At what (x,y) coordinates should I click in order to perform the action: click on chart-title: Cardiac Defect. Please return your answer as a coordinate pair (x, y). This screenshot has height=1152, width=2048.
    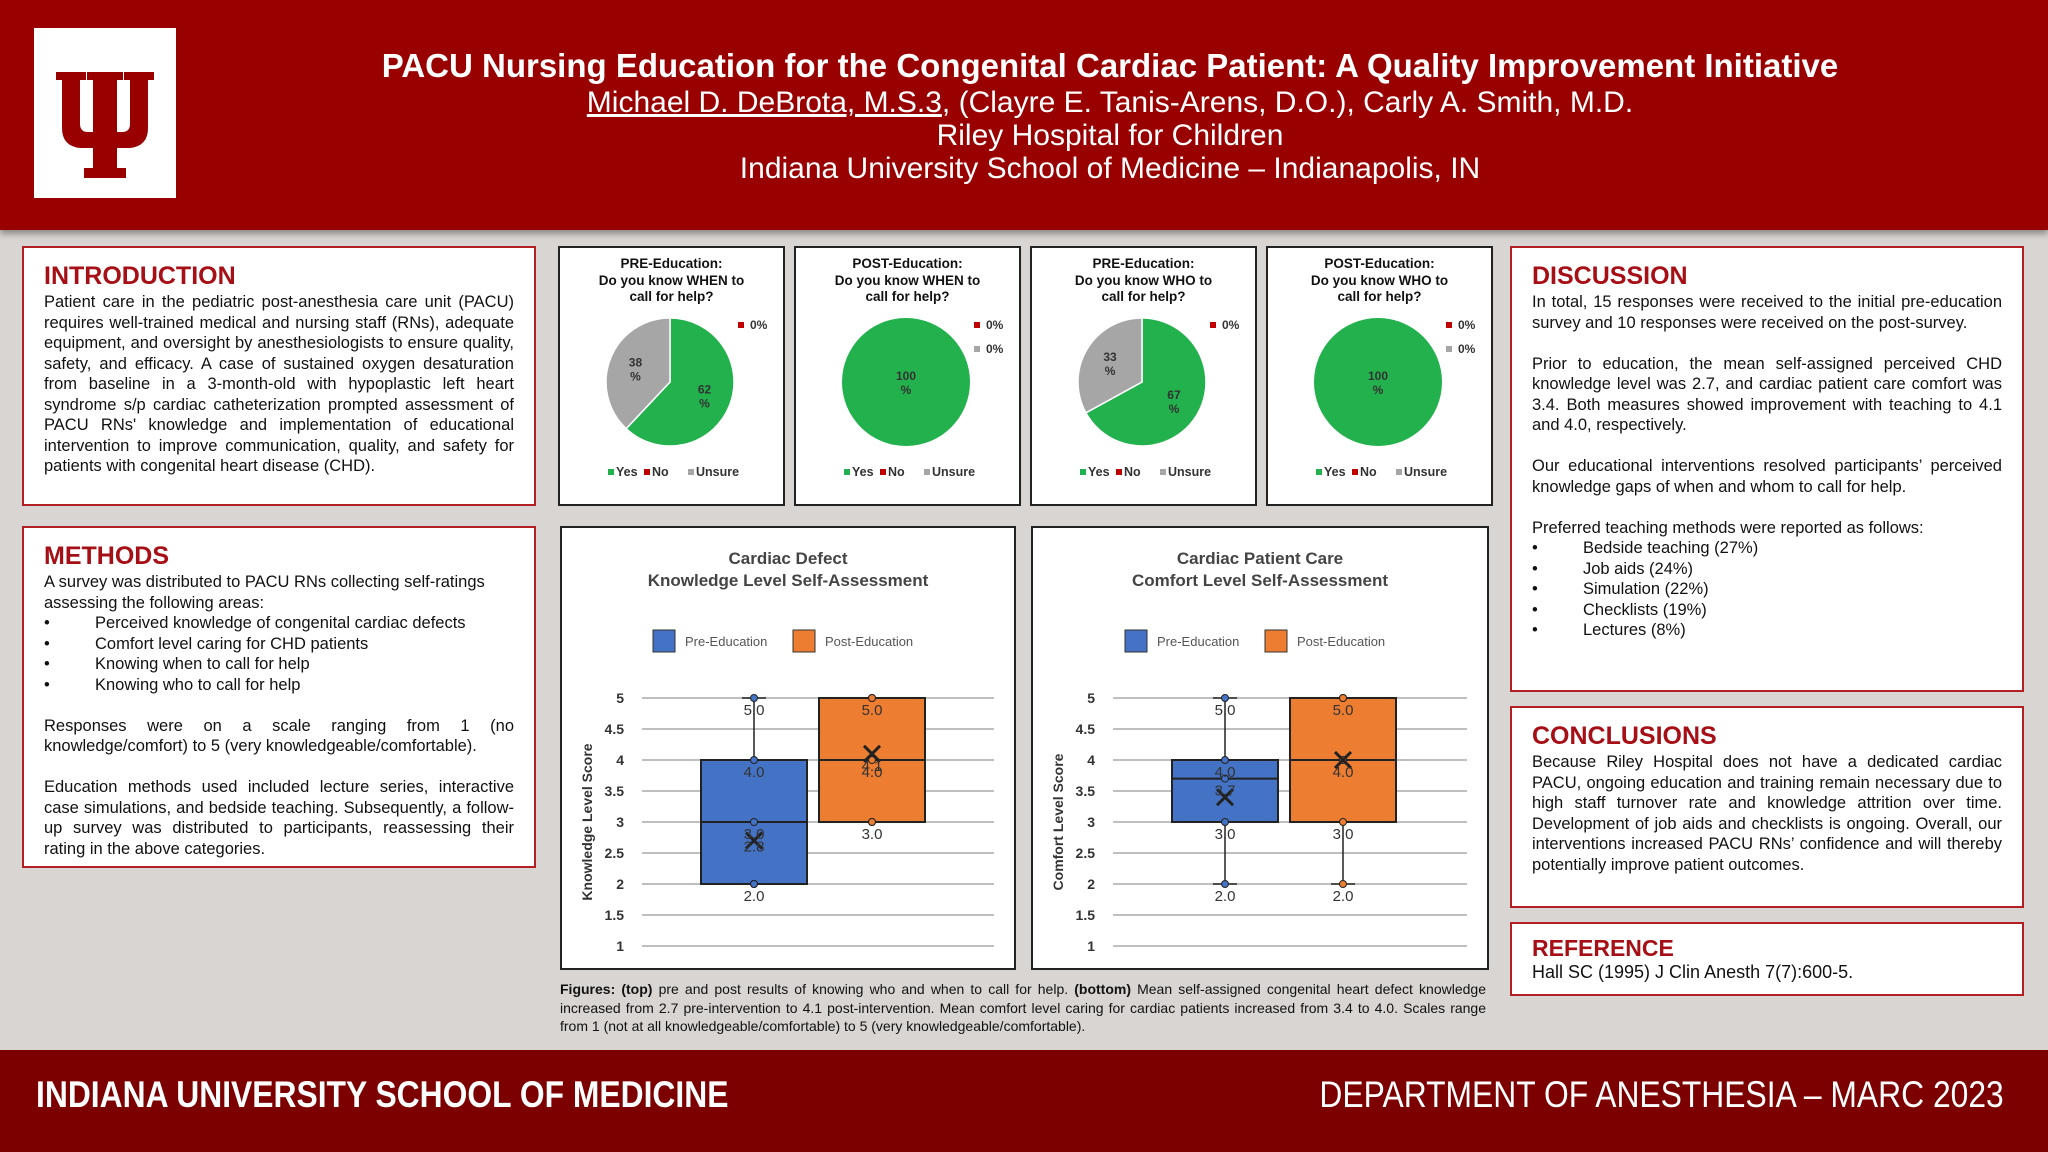
    Looking at the image, I should click on (787, 558).